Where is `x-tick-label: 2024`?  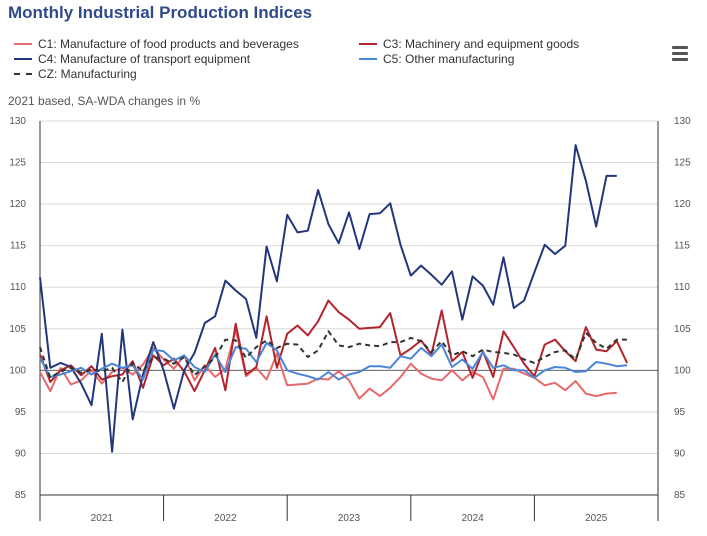
x-tick-label: 2024 is located at coordinates (472, 518).